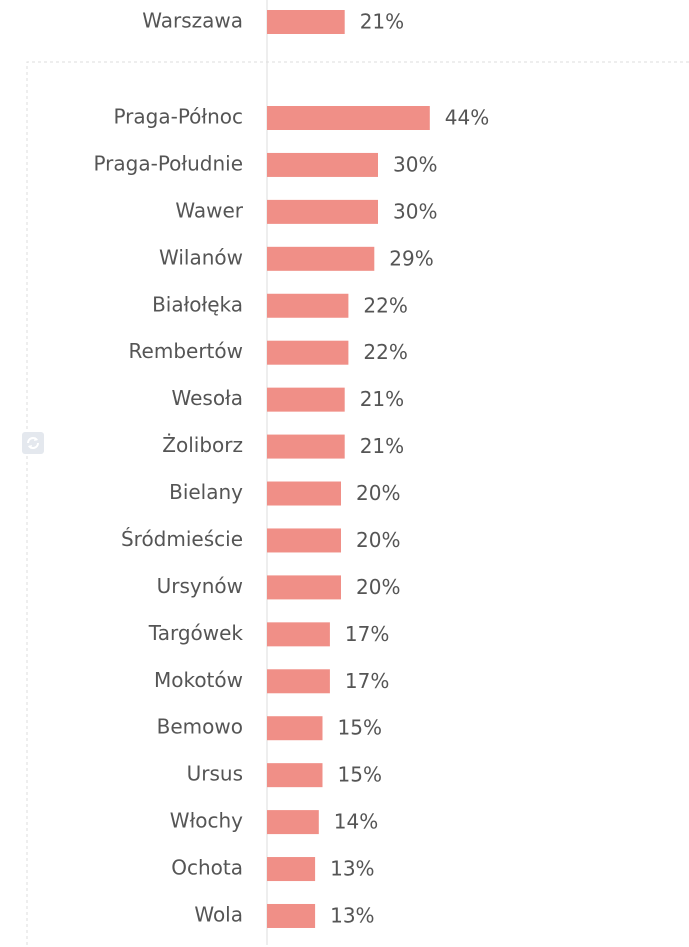  Describe the element at coordinates (202, 445) in the screenshot. I see `category-label: Żoliborz` at that location.